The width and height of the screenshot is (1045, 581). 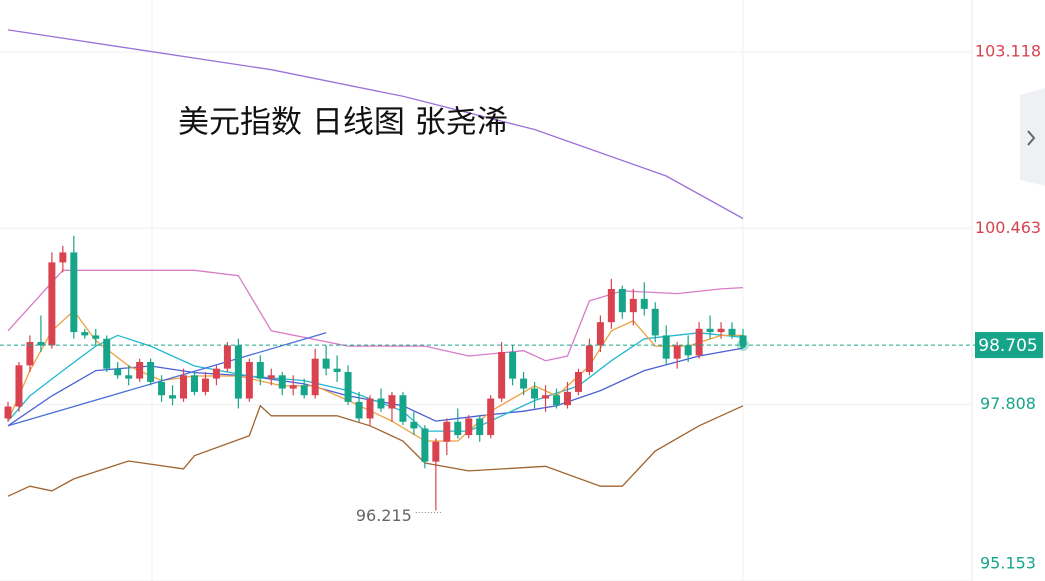 I want to click on last-price-box, so click(x=1009, y=345).